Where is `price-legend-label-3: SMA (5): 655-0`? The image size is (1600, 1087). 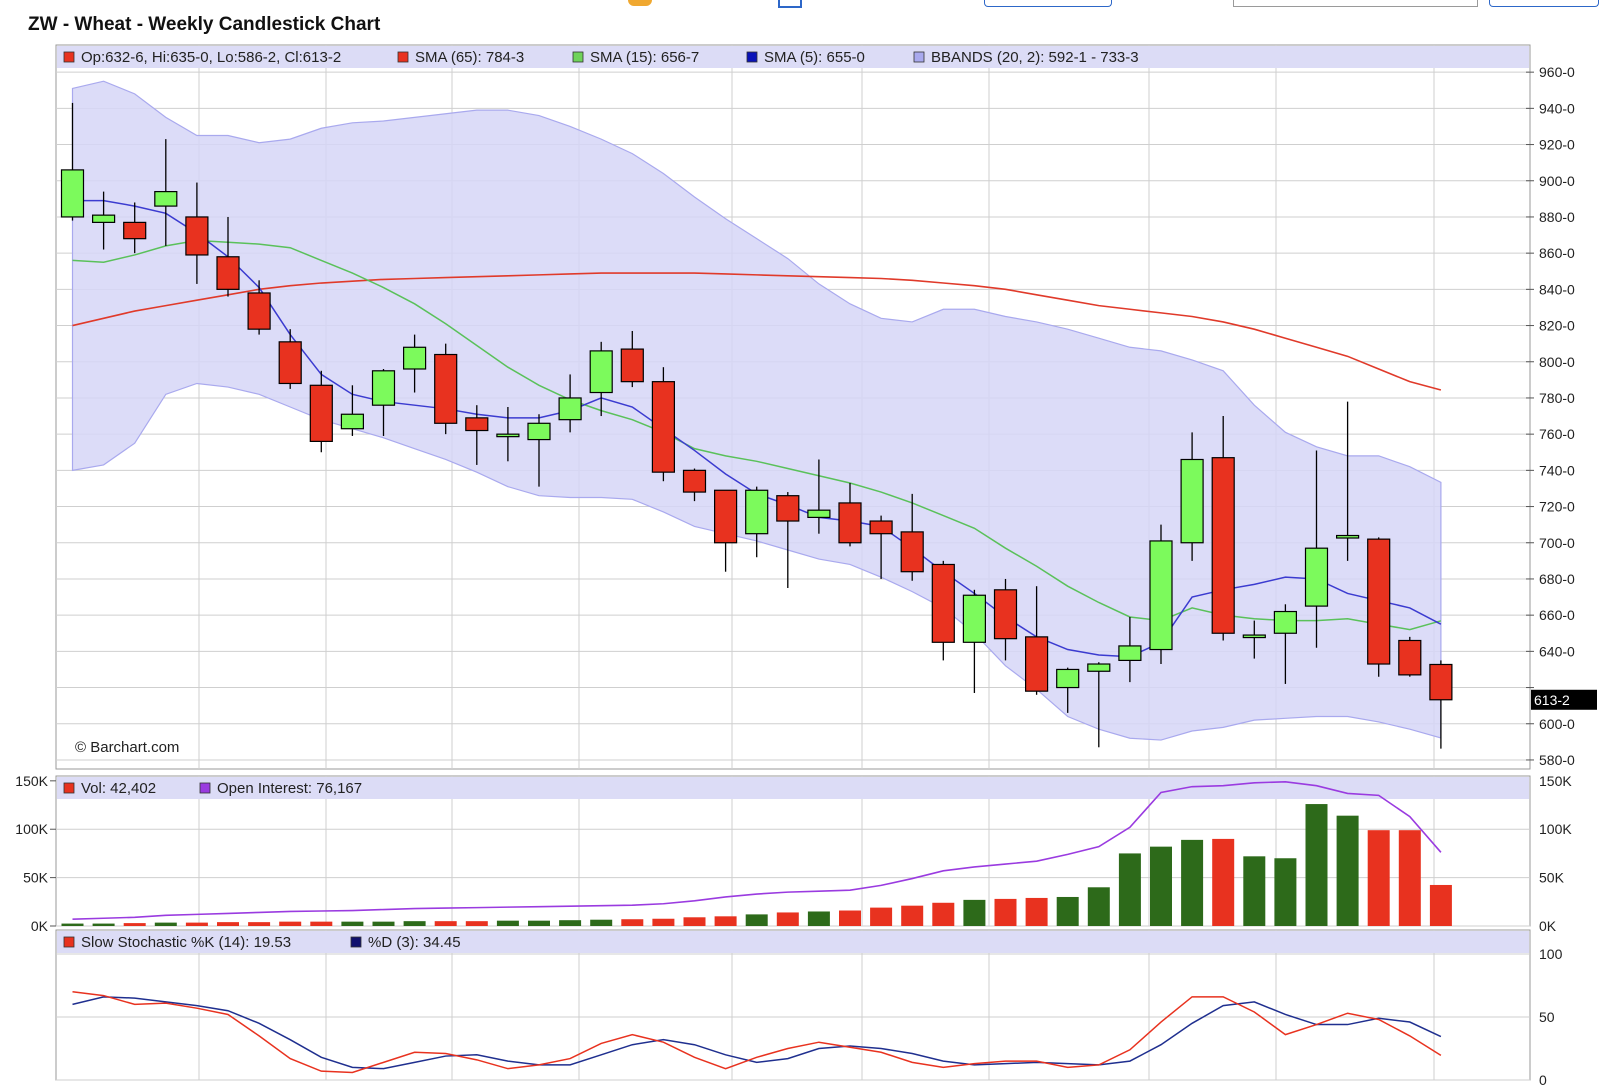 price-legend-label-3: SMA (5): 655-0 is located at coordinates (814, 57).